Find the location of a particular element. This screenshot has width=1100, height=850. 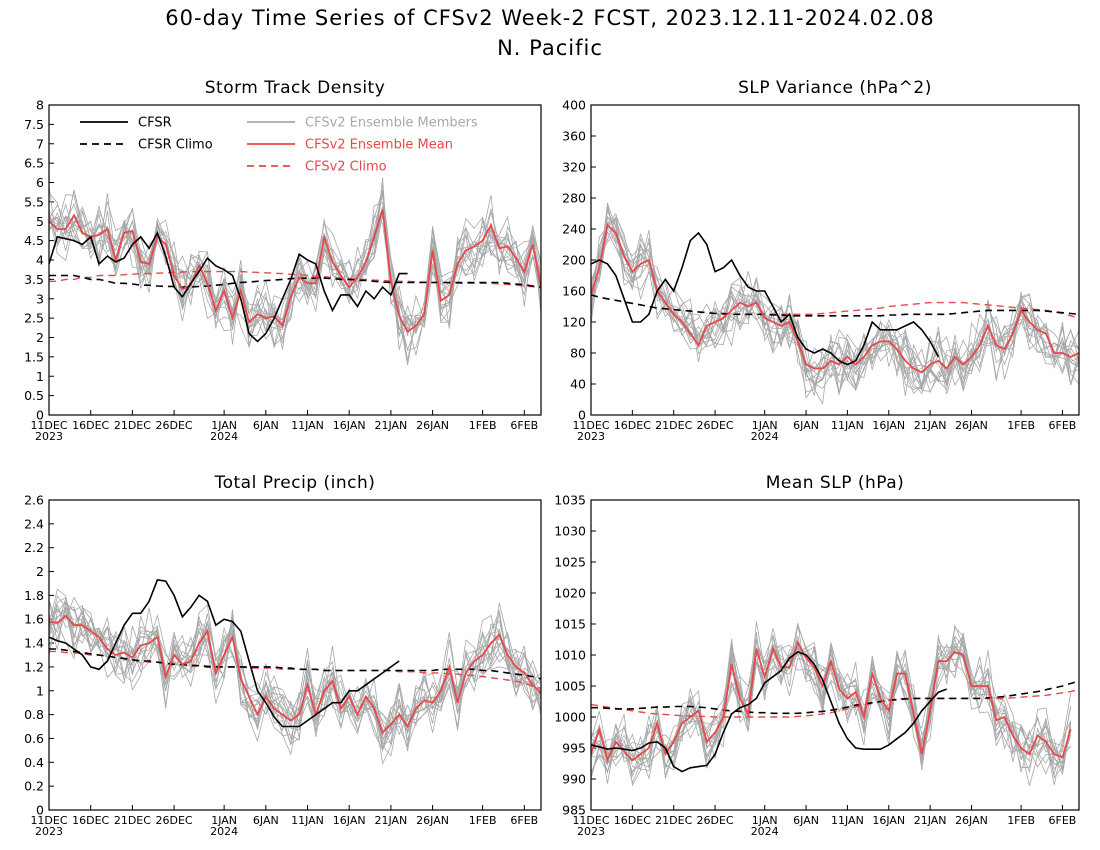

y-tick-label: 200 is located at coordinates (574, 260).